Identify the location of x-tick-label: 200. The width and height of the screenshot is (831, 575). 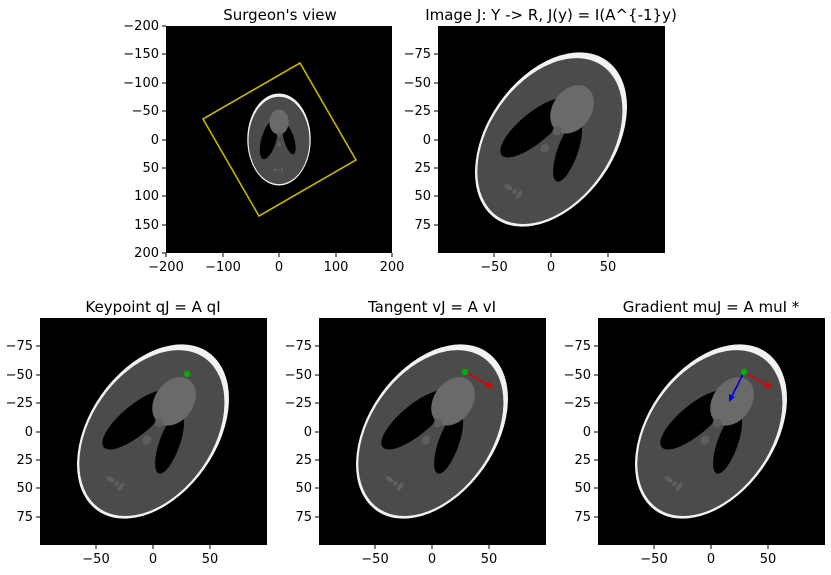
(392, 267).